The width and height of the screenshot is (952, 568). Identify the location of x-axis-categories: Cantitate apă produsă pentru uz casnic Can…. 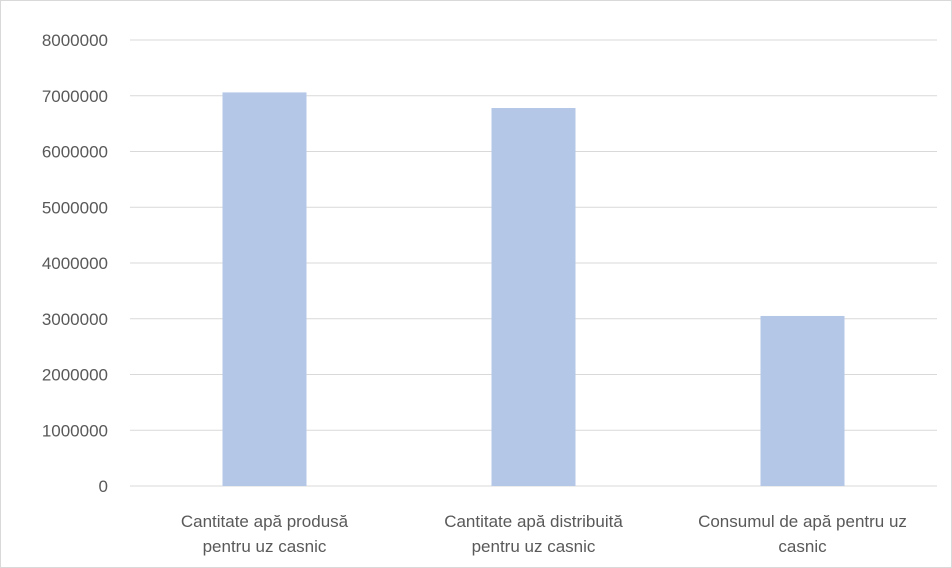
(544, 534).